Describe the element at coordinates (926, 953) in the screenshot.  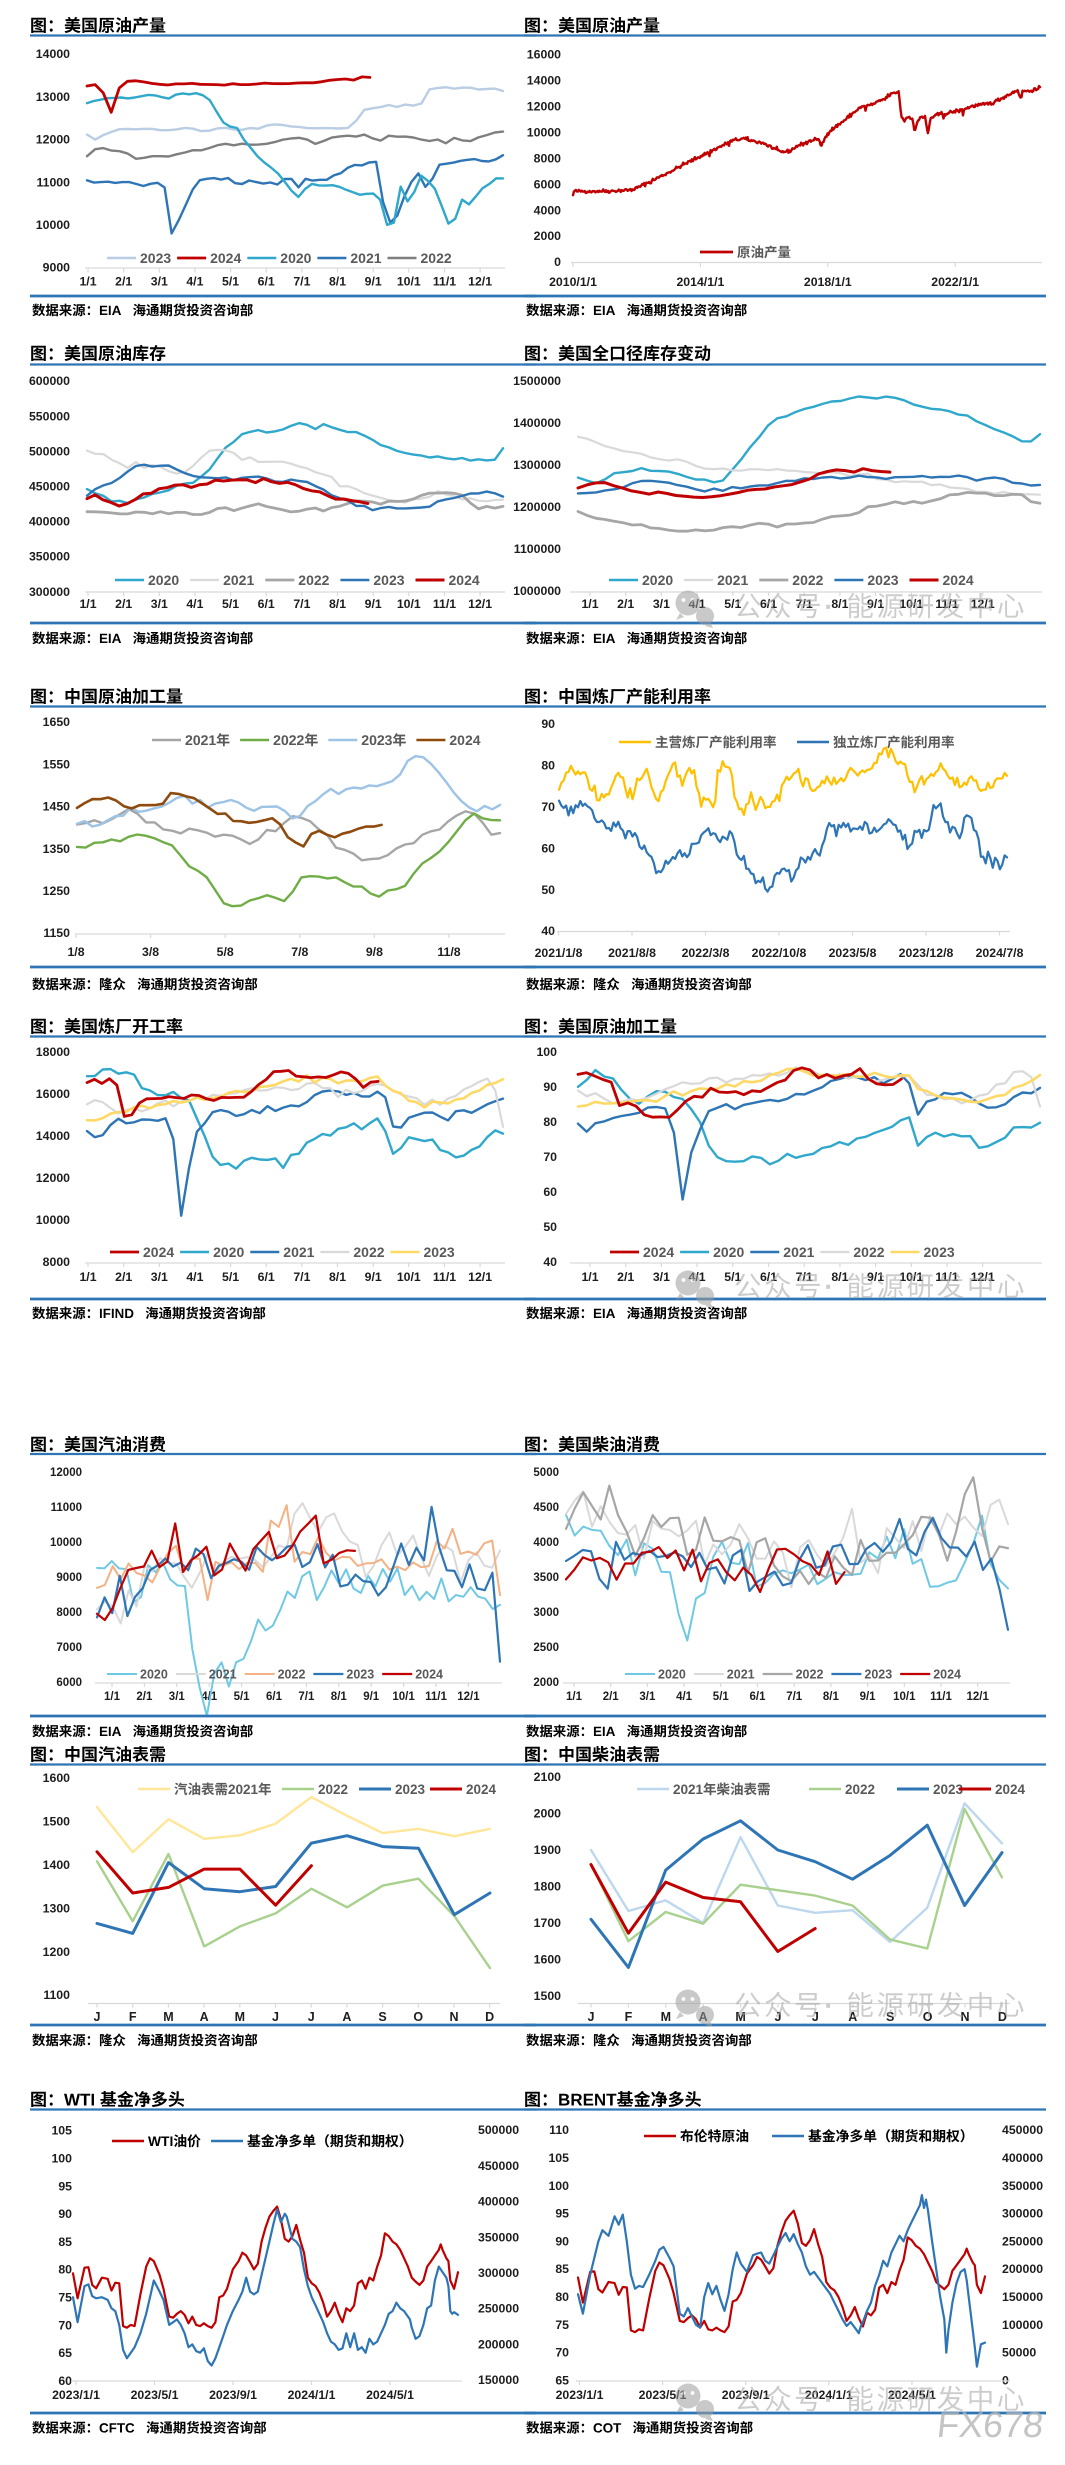
I see `svg-text: 2023/12/8` at that location.